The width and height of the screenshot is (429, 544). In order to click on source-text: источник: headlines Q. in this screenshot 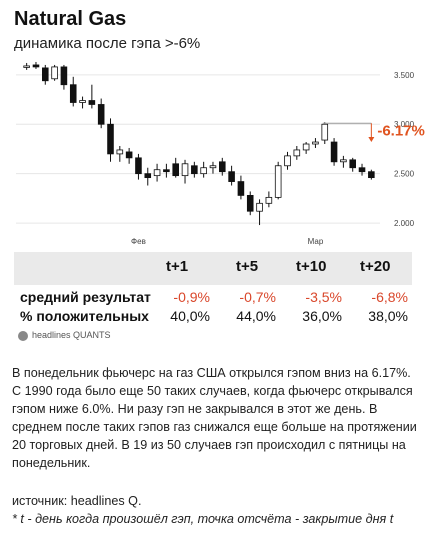, I will do `click(77, 501)`.